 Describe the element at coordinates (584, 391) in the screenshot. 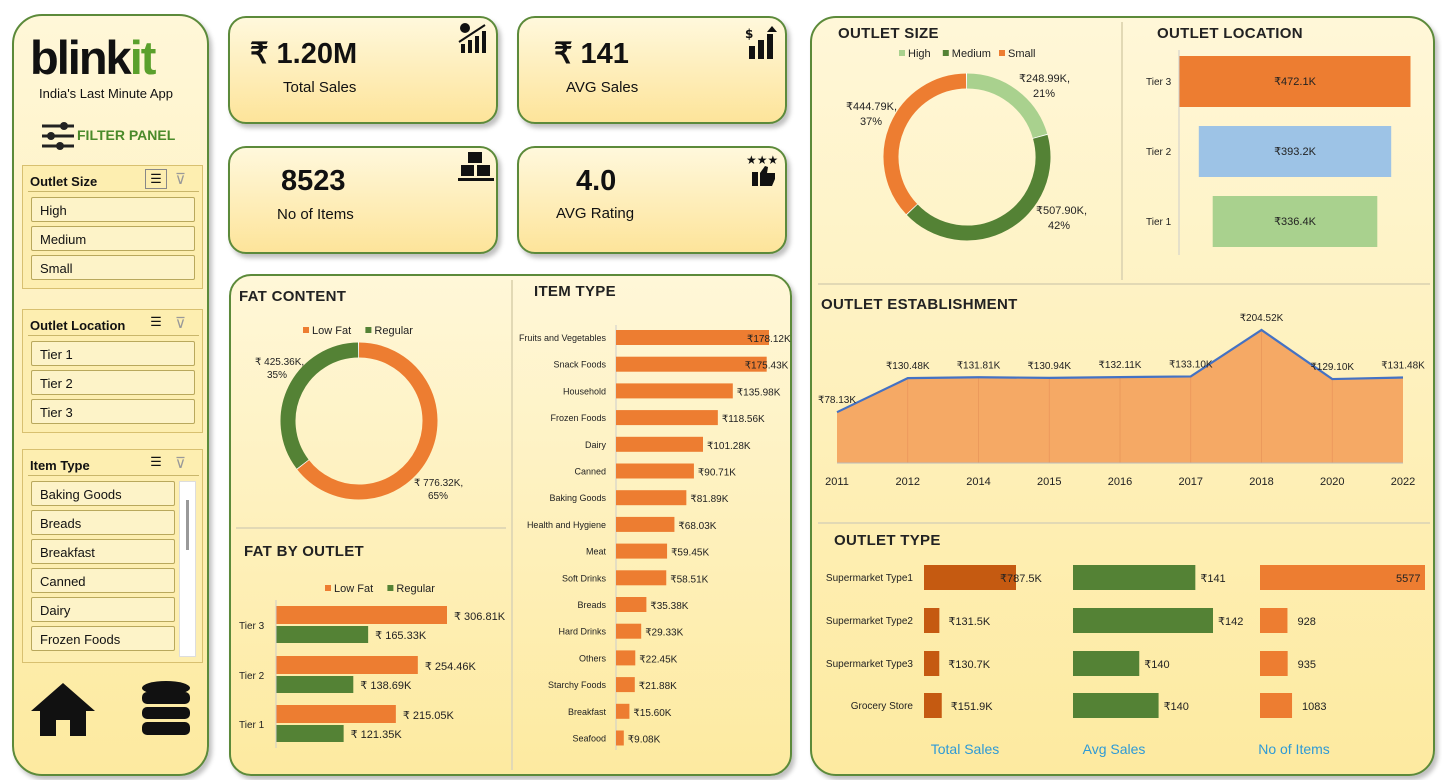

I see `category-label: Household` at that location.